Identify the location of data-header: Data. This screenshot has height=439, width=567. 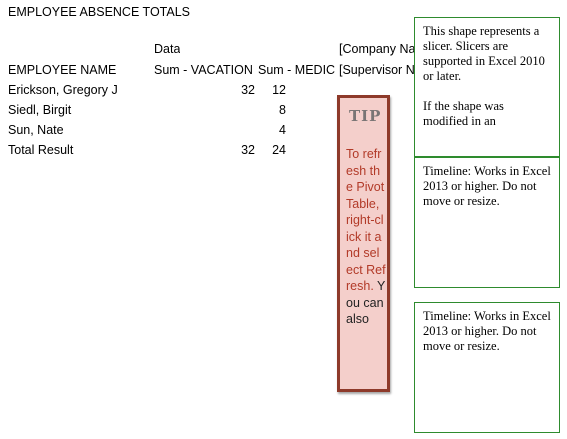
(167, 49).